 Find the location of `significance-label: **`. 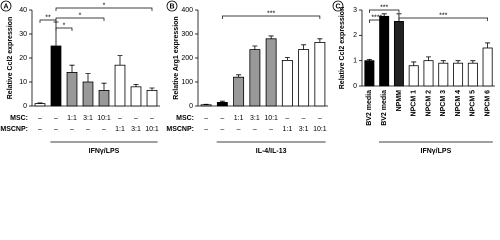

significance-label: ** is located at coordinates (48, 17).